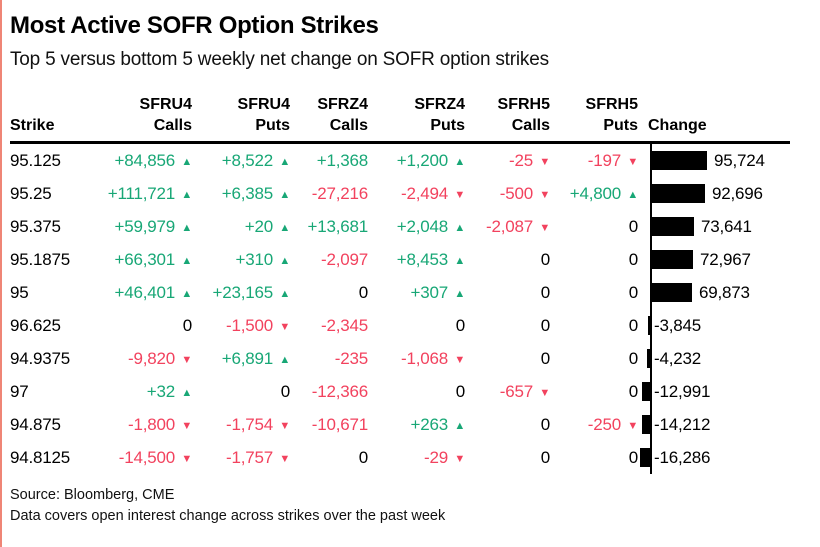 This screenshot has width=820, height=547. Describe the element at coordinates (1, 273) in the screenshot. I see `left-accent-edge` at that location.